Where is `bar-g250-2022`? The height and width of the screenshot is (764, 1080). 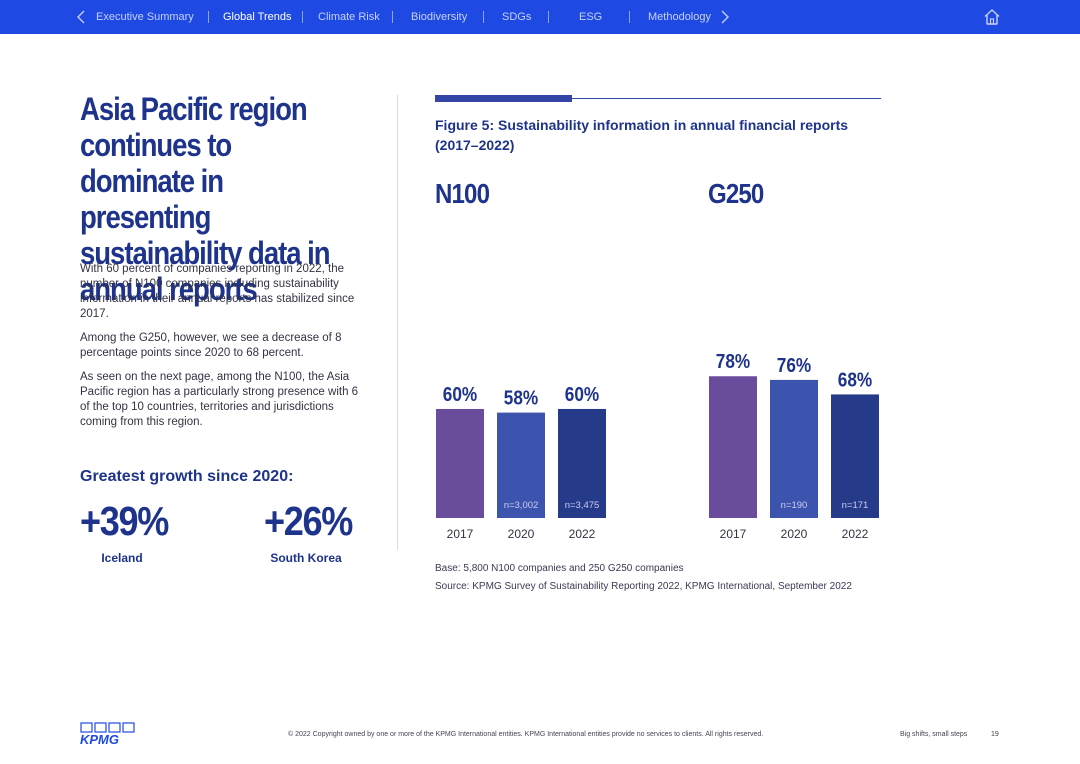 bar-g250-2022 is located at coordinates (855, 456).